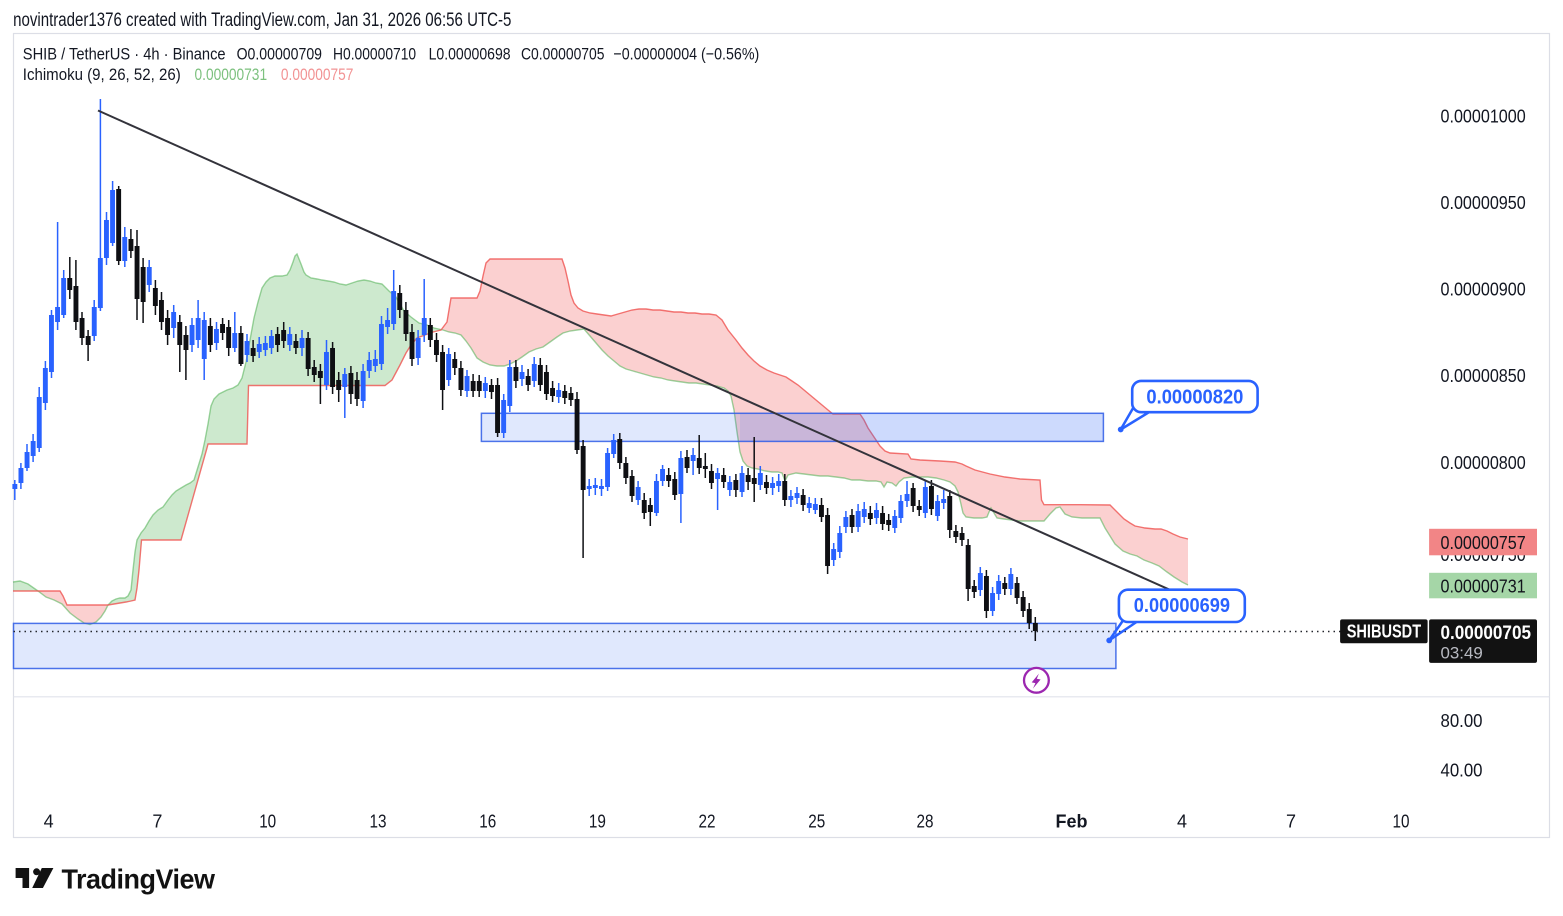 This screenshot has width=1563, height=916. What do you see at coordinates (378, 822) in the screenshot?
I see `svg-text: 13` at bounding box center [378, 822].